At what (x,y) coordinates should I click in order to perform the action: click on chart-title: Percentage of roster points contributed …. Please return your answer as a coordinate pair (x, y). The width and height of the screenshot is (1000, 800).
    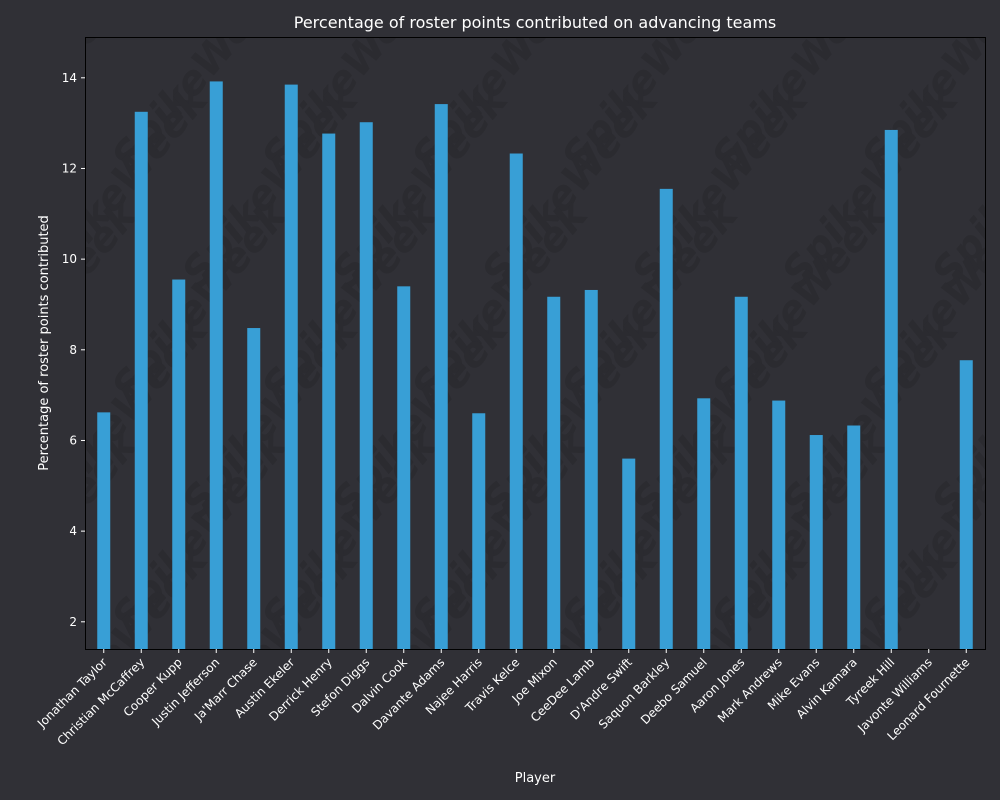
    Looking at the image, I should click on (535, 22).